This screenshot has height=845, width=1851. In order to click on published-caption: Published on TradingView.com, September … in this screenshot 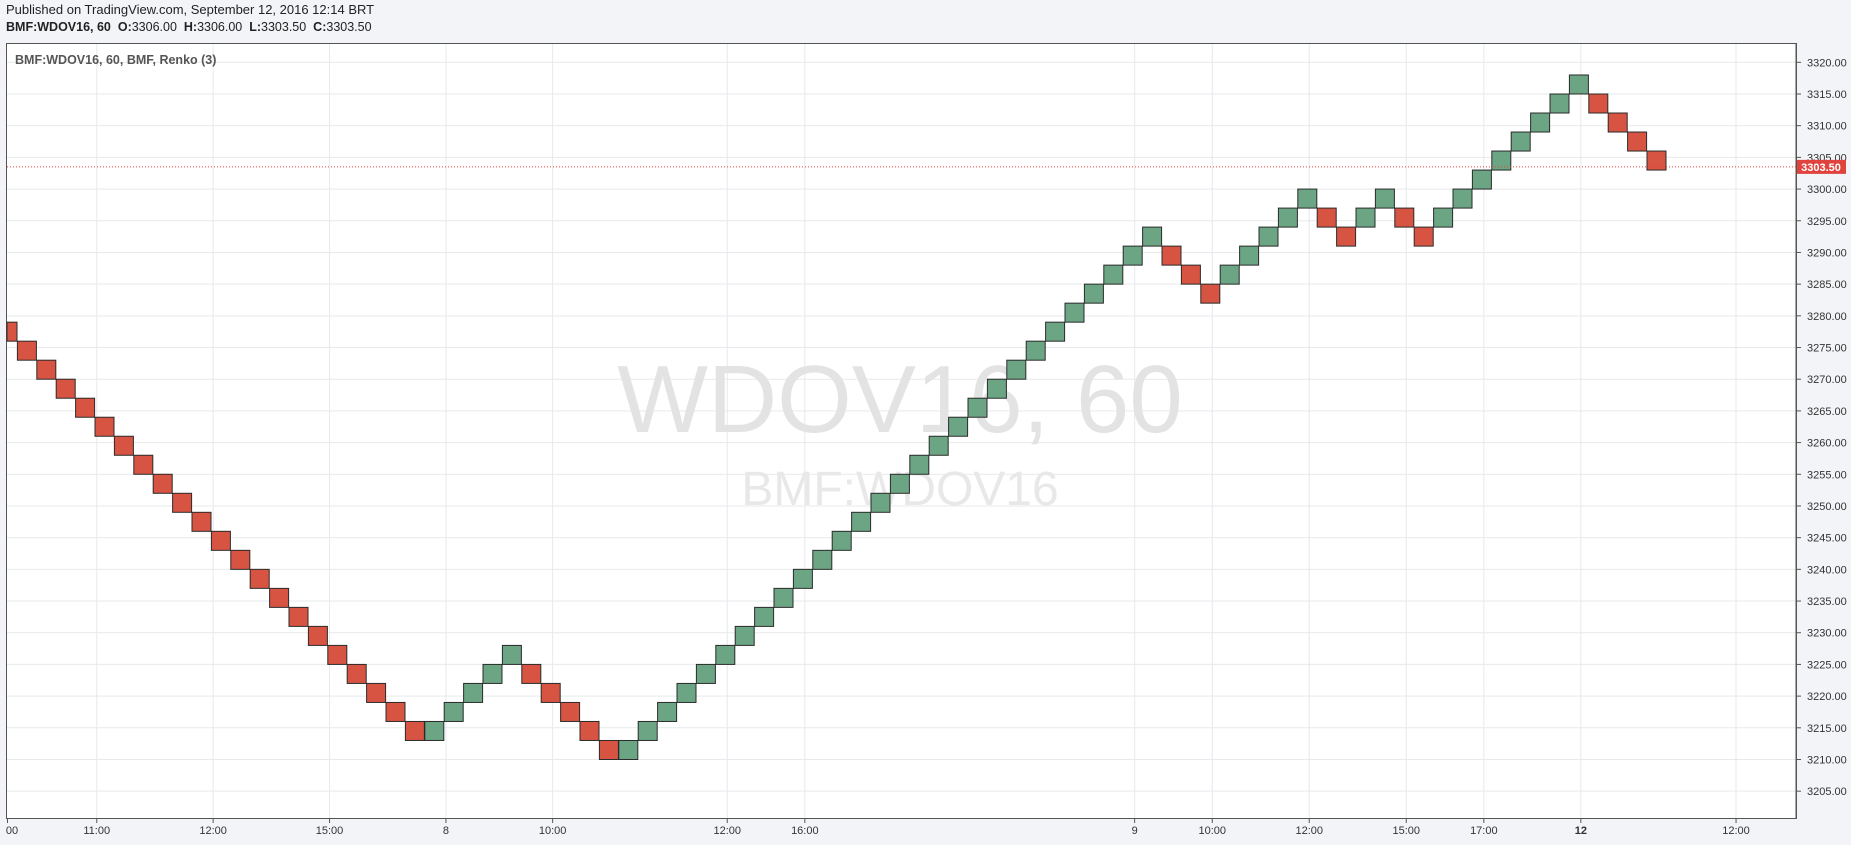, I will do `click(190, 9)`.